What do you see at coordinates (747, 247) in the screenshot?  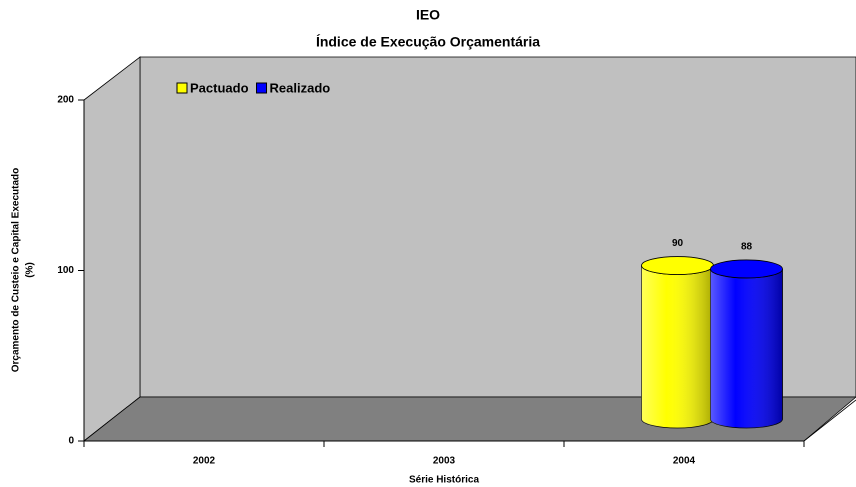 I see `data-label: 88` at bounding box center [747, 247].